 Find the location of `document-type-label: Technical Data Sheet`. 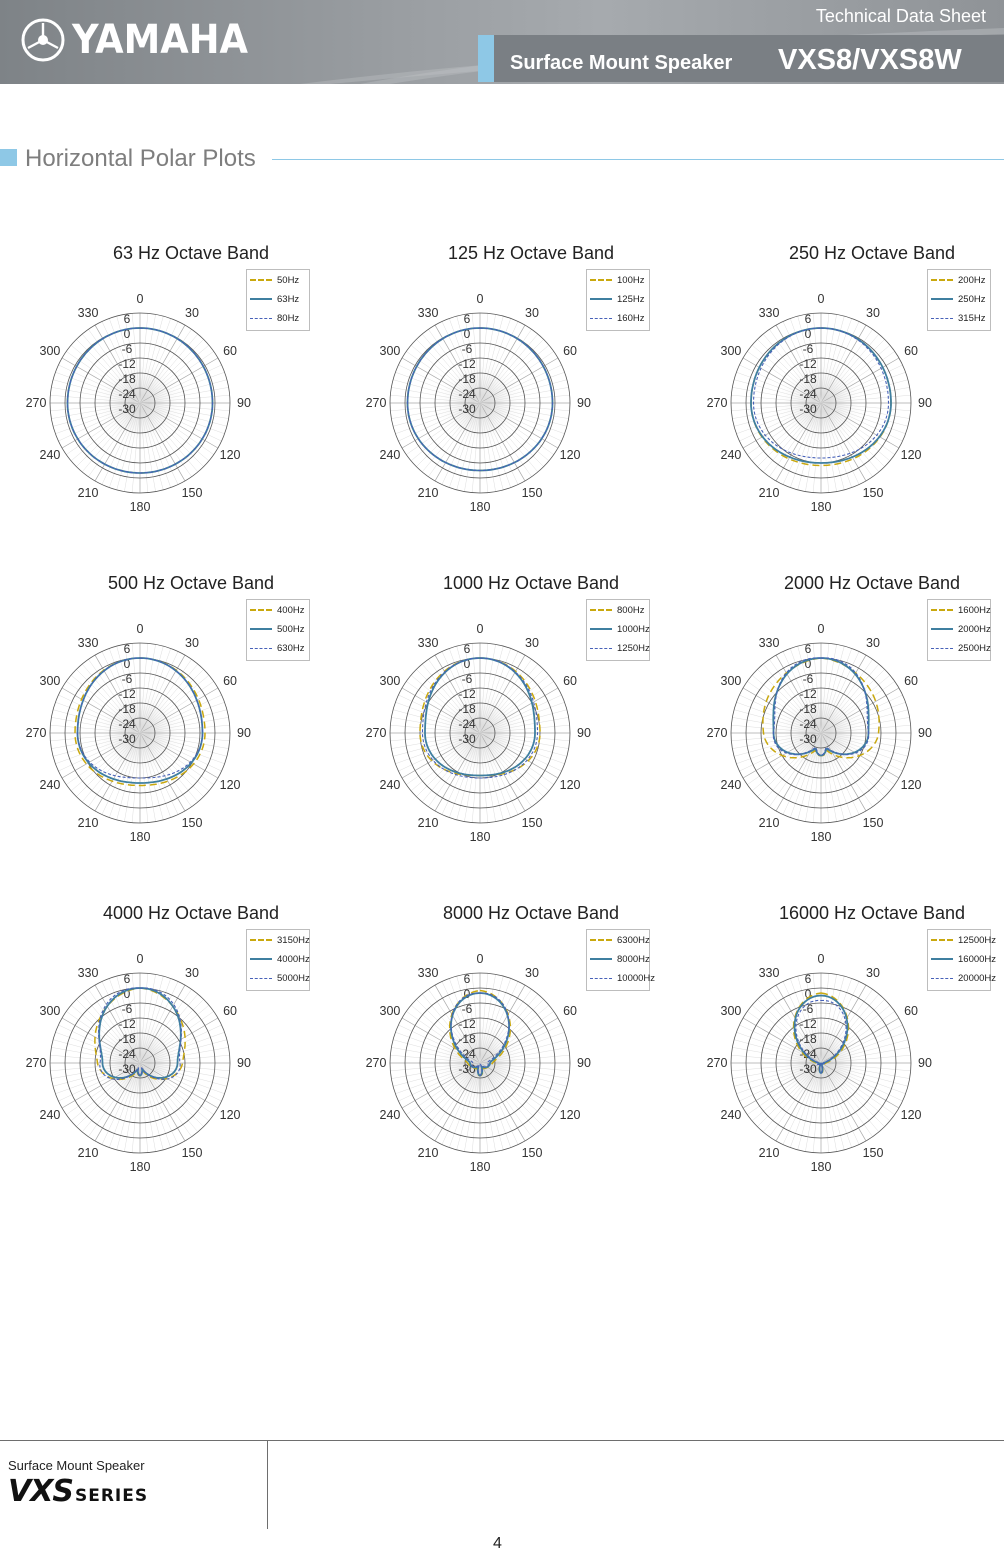

document-type-label: Technical Data Sheet is located at coordinates (900, 16).